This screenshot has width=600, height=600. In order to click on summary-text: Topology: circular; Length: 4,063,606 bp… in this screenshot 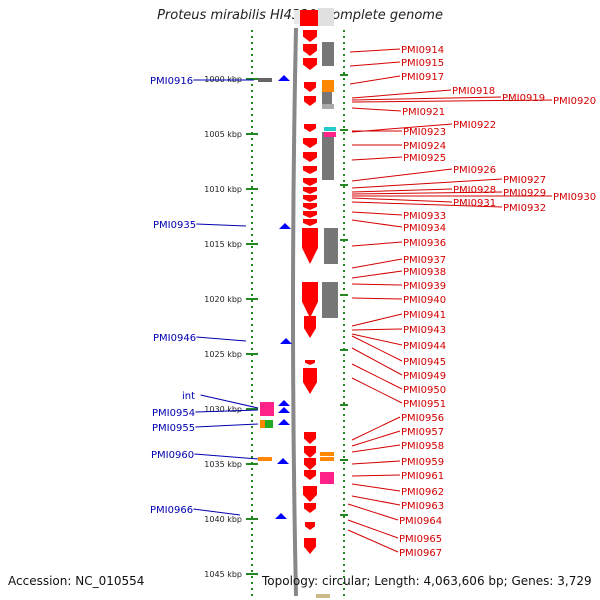, I will do `click(427, 581)`.